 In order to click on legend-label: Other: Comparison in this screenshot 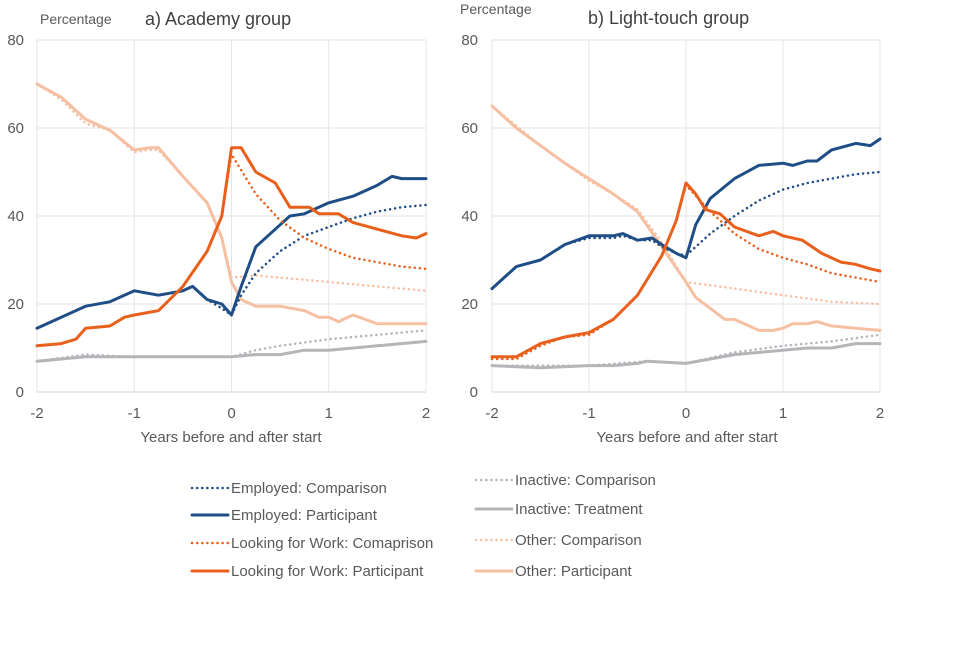, I will do `click(578, 540)`.